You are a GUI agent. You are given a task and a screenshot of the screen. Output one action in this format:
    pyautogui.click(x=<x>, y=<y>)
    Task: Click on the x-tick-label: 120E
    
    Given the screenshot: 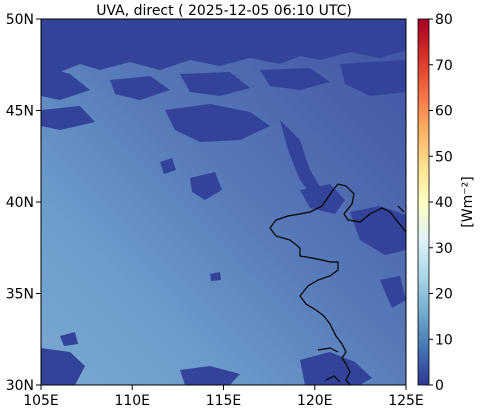 What is the action you would take?
    pyautogui.click(x=315, y=401)
    